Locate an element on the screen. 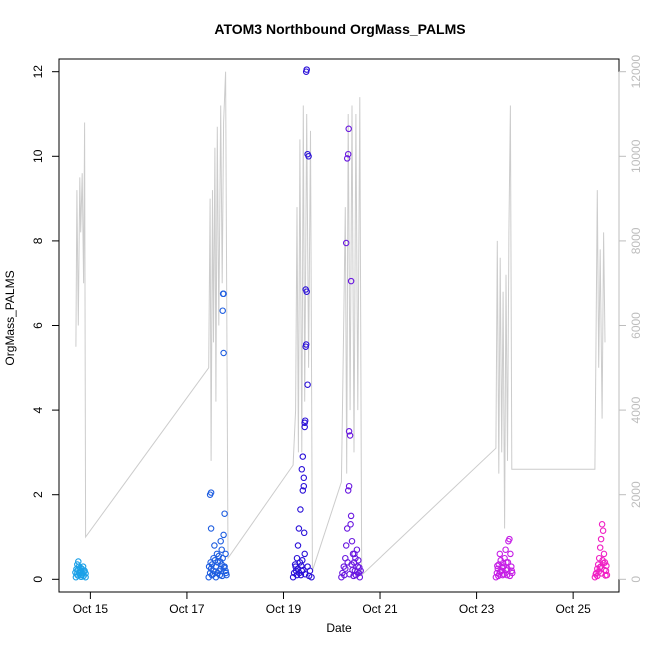 This screenshot has width=650, height=650. chart-title: ATOM3 Northbound OrgMass_PALMS is located at coordinates (339, 29).